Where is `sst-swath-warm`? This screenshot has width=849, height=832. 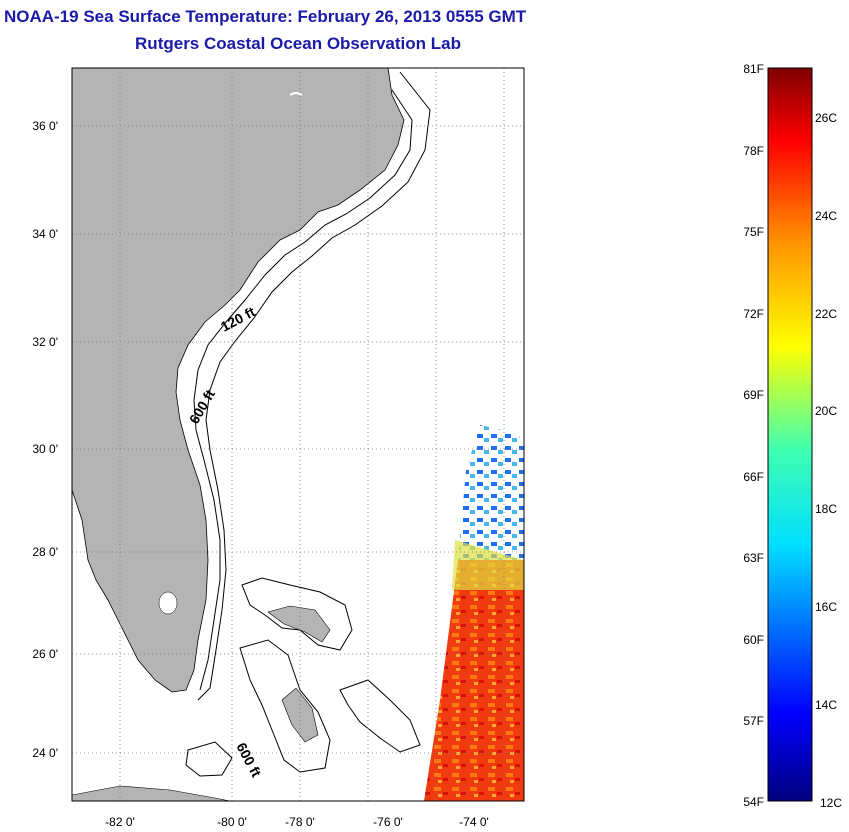 sst-swath-warm is located at coordinates (474, 680).